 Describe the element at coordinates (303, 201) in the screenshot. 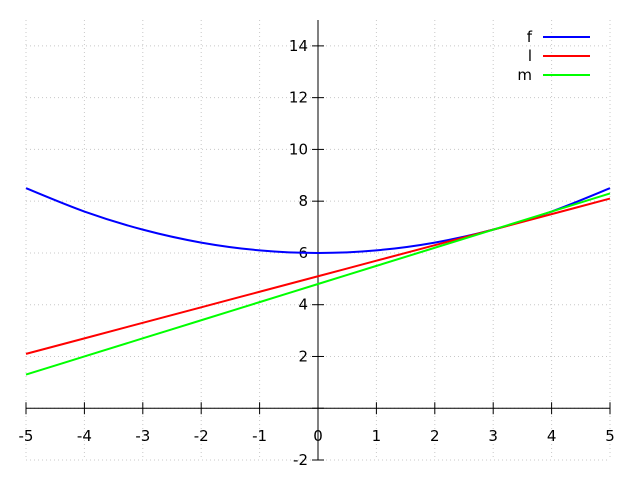

I see `y-tick-label: 8` at that location.